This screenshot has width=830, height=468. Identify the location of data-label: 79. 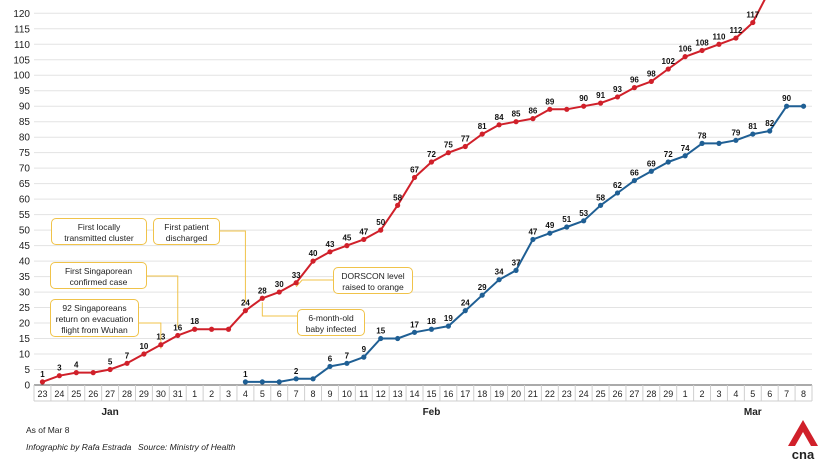
(735, 132).